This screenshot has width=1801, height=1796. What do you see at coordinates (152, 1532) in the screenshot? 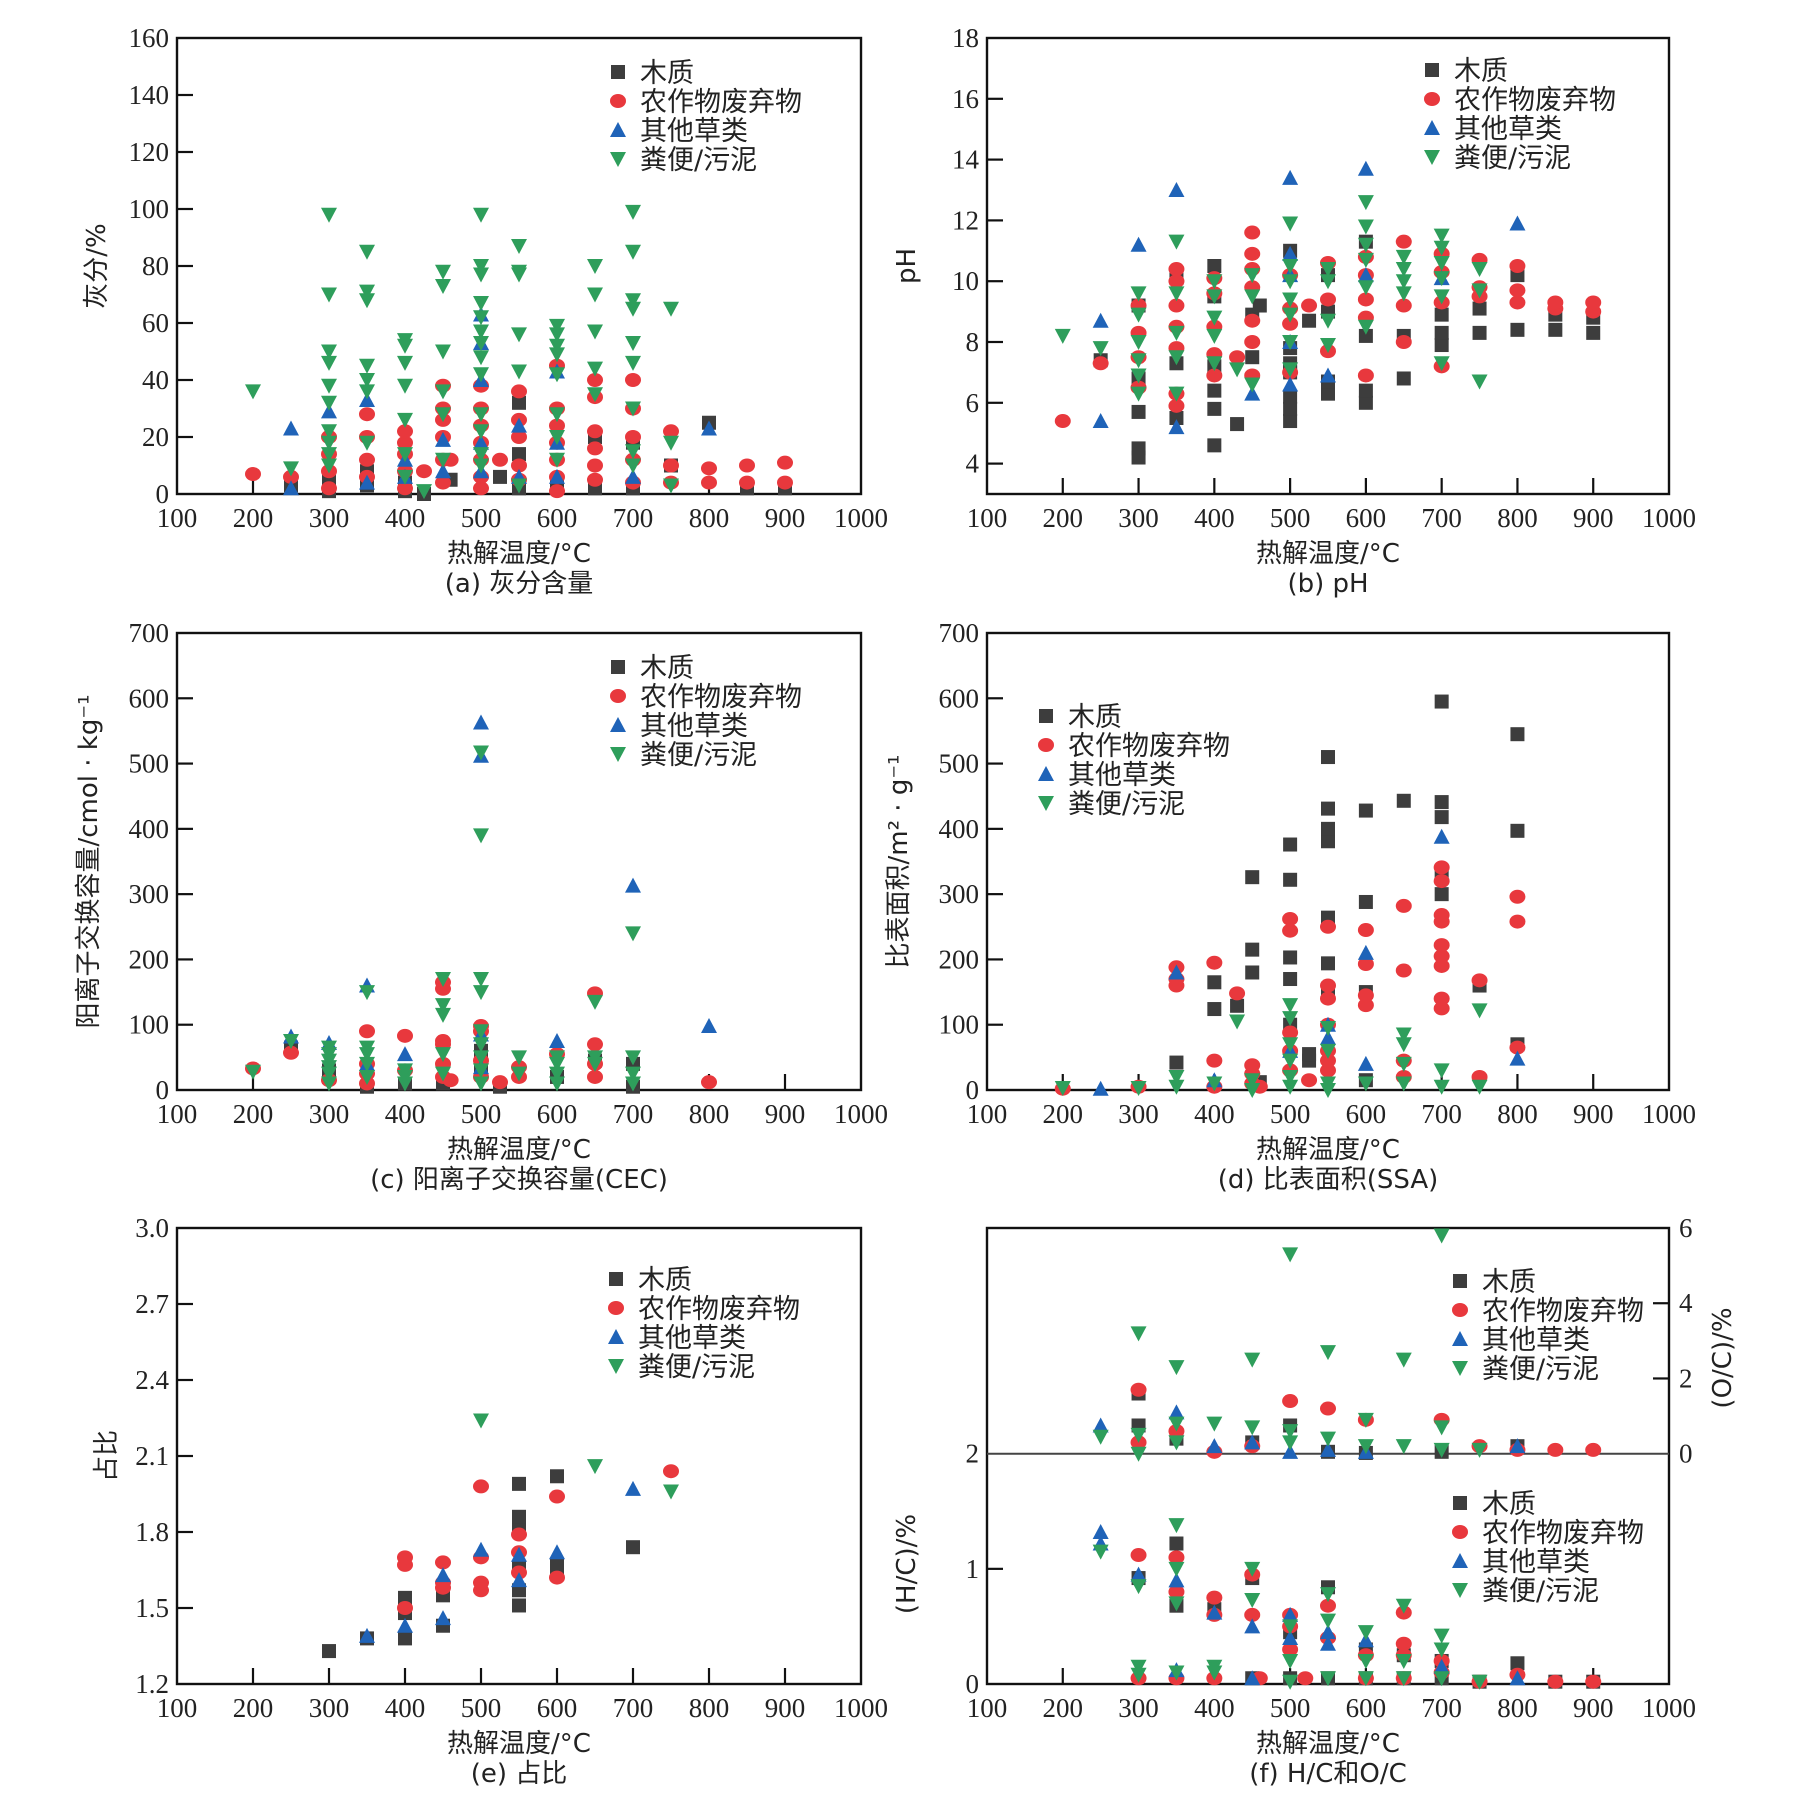
I see `y-tick-label: 1.8` at bounding box center [152, 1532].